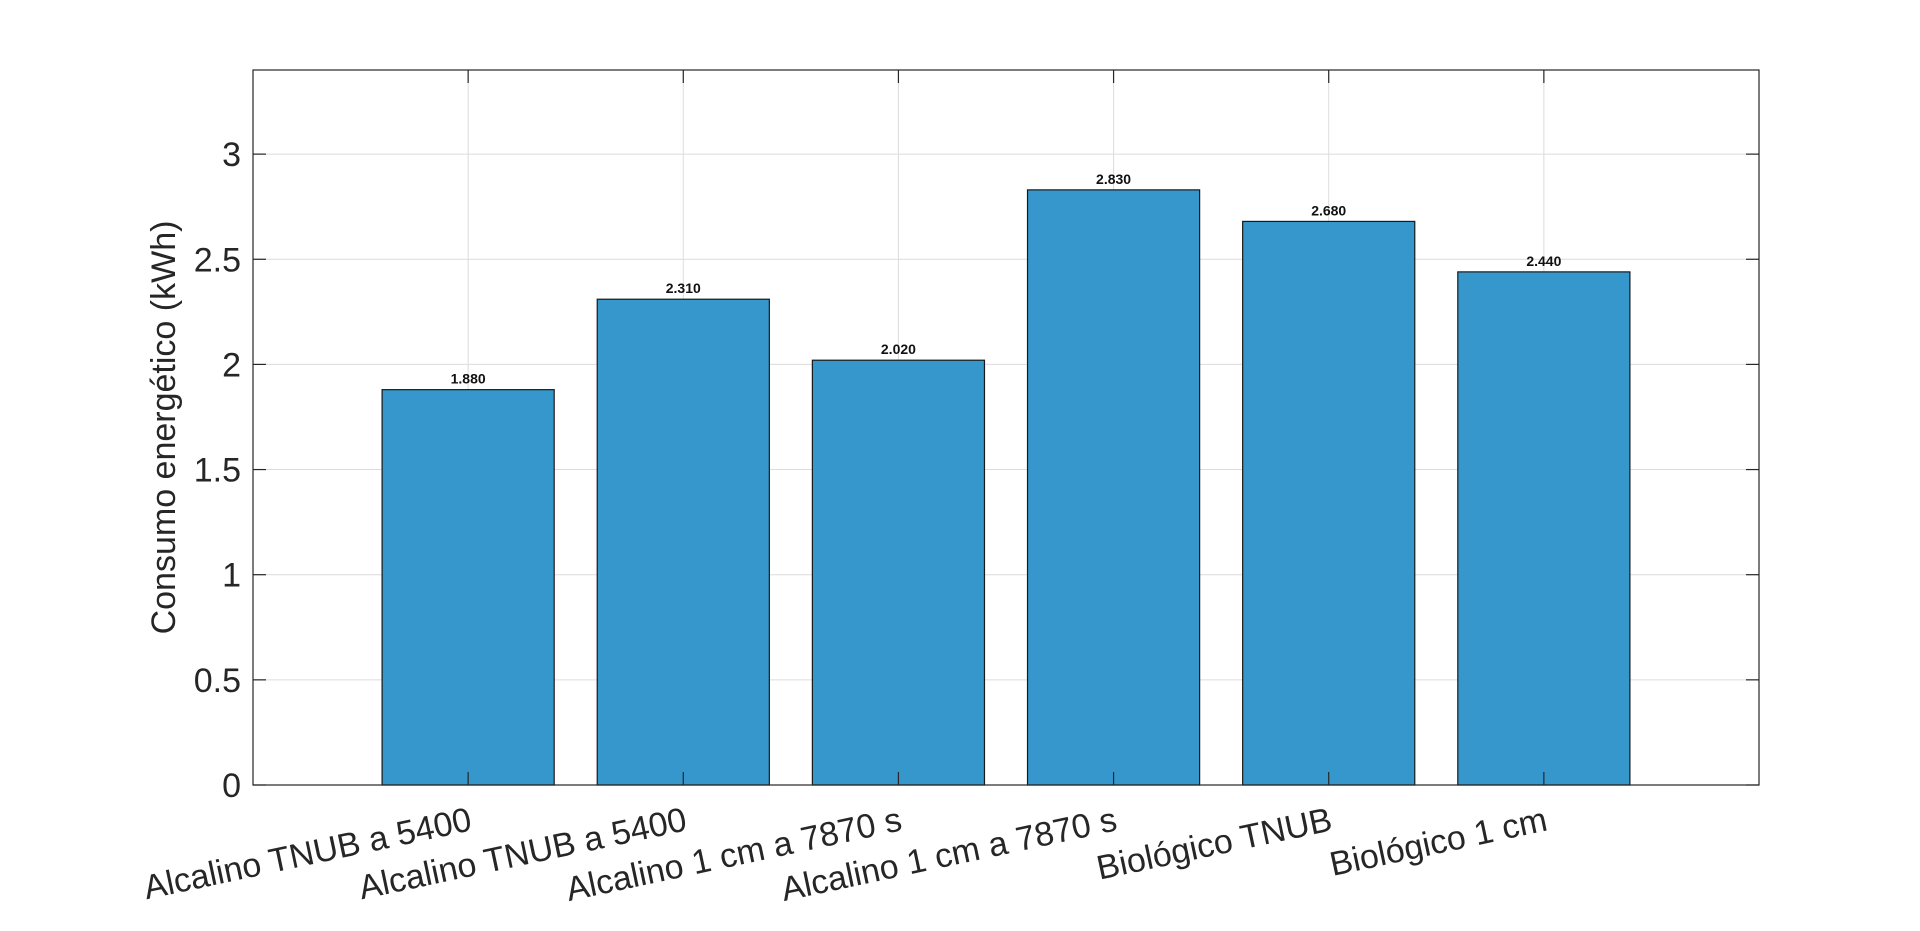 The height and width of the screenshot is (931, 1920). Describe the element at coordinates (231, 365) in the screenshot. I see `y-tick-label: 2` at that location.